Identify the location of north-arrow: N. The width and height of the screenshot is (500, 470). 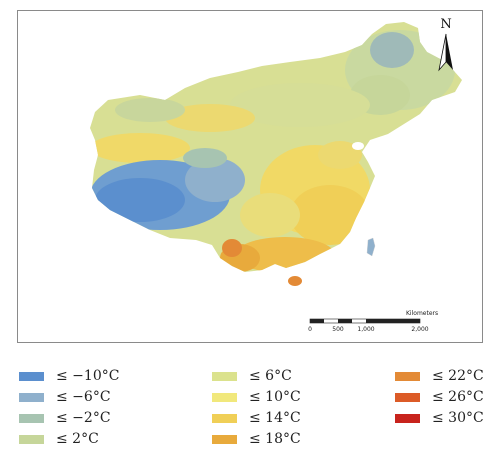
(446, 47).